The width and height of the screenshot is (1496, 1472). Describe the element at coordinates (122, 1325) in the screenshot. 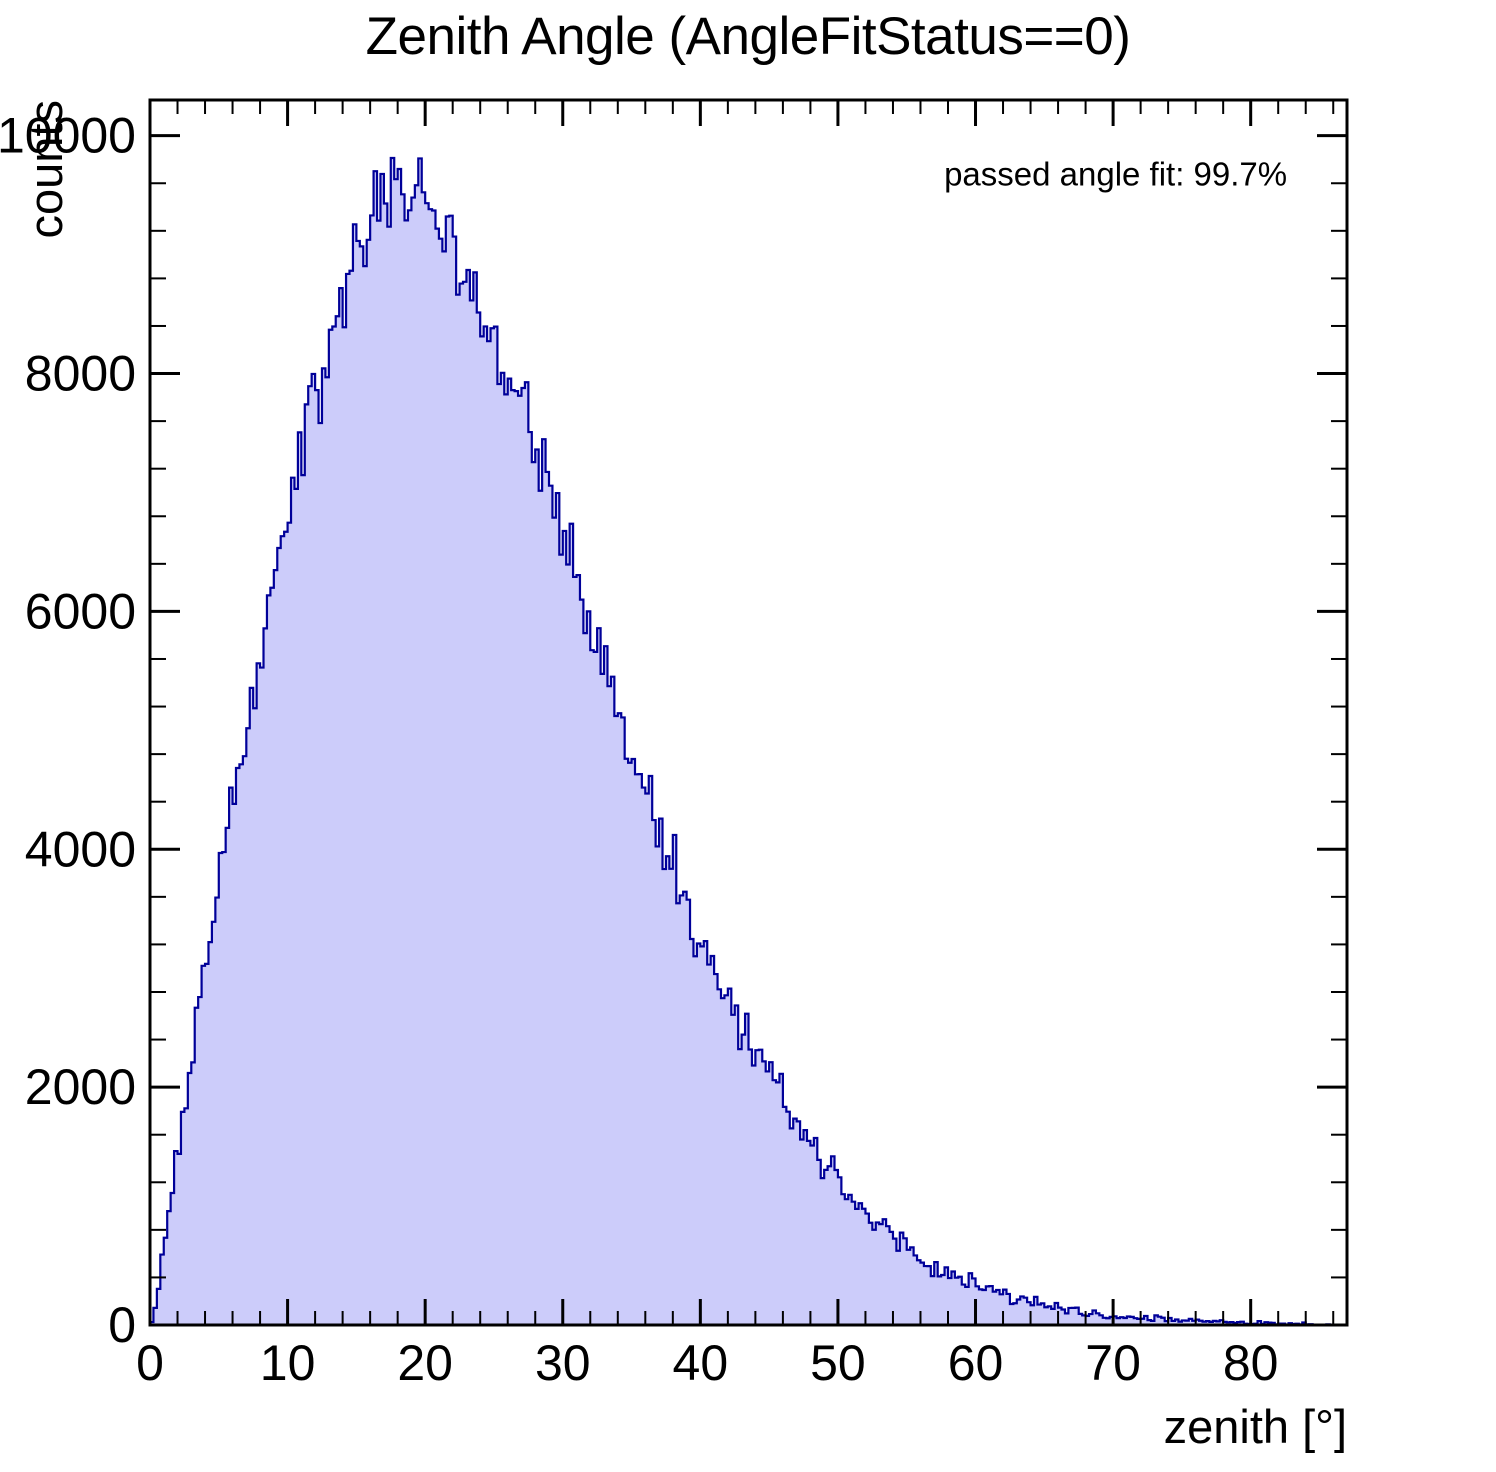

I see `y-tick-label: 0` at that location.